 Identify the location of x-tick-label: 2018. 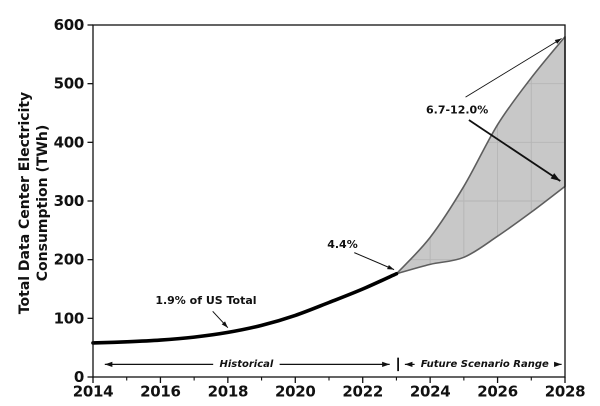
(228, 392).